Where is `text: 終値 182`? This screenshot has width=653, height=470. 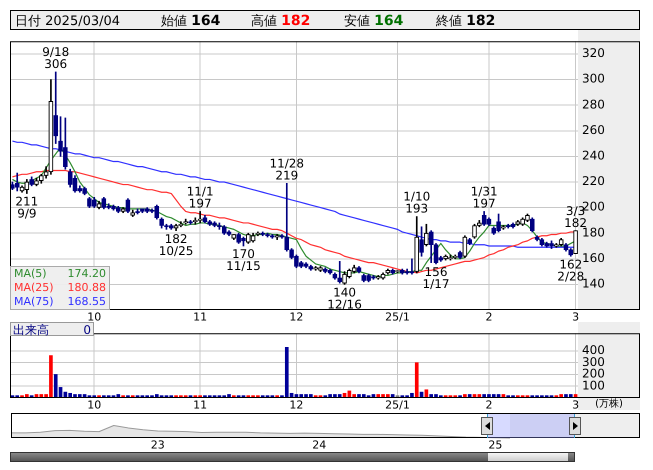
text: 終値 182 is located at coordinates (466, 21).